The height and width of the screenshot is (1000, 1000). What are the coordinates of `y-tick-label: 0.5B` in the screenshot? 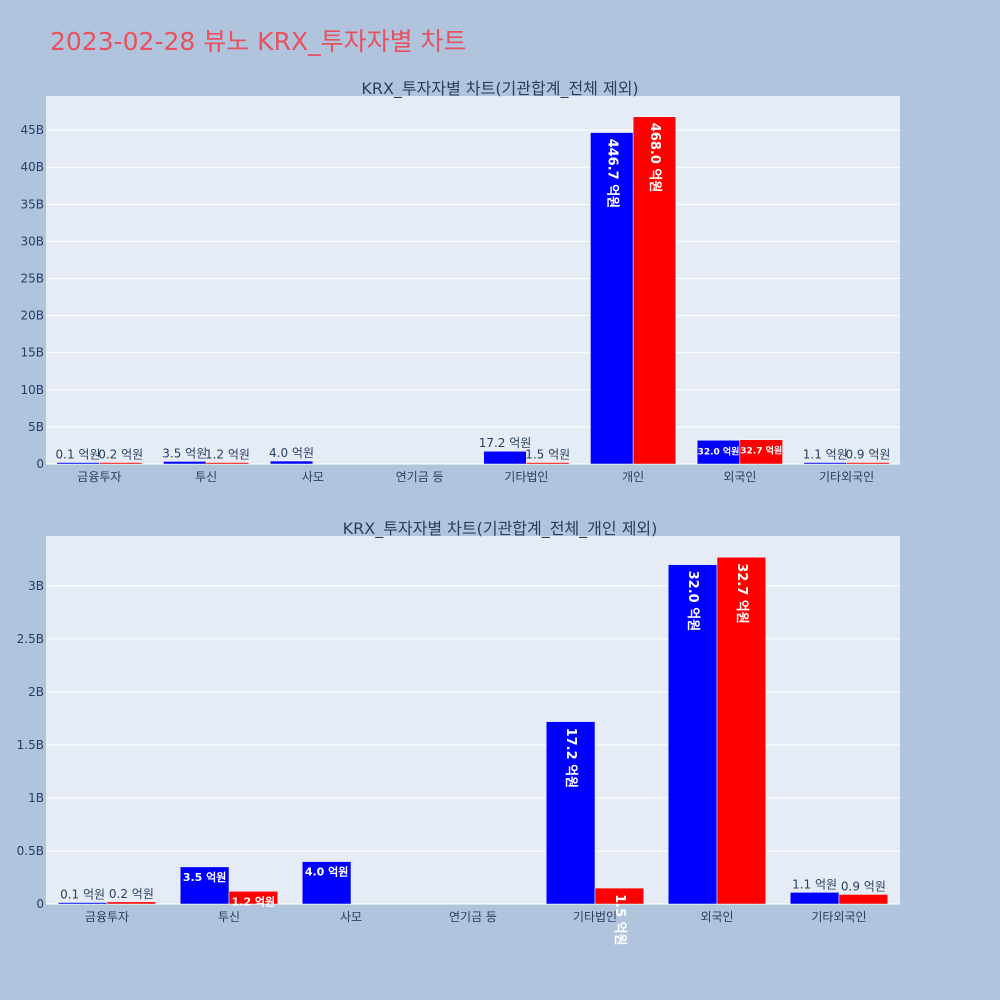 It's located at (30, 851).